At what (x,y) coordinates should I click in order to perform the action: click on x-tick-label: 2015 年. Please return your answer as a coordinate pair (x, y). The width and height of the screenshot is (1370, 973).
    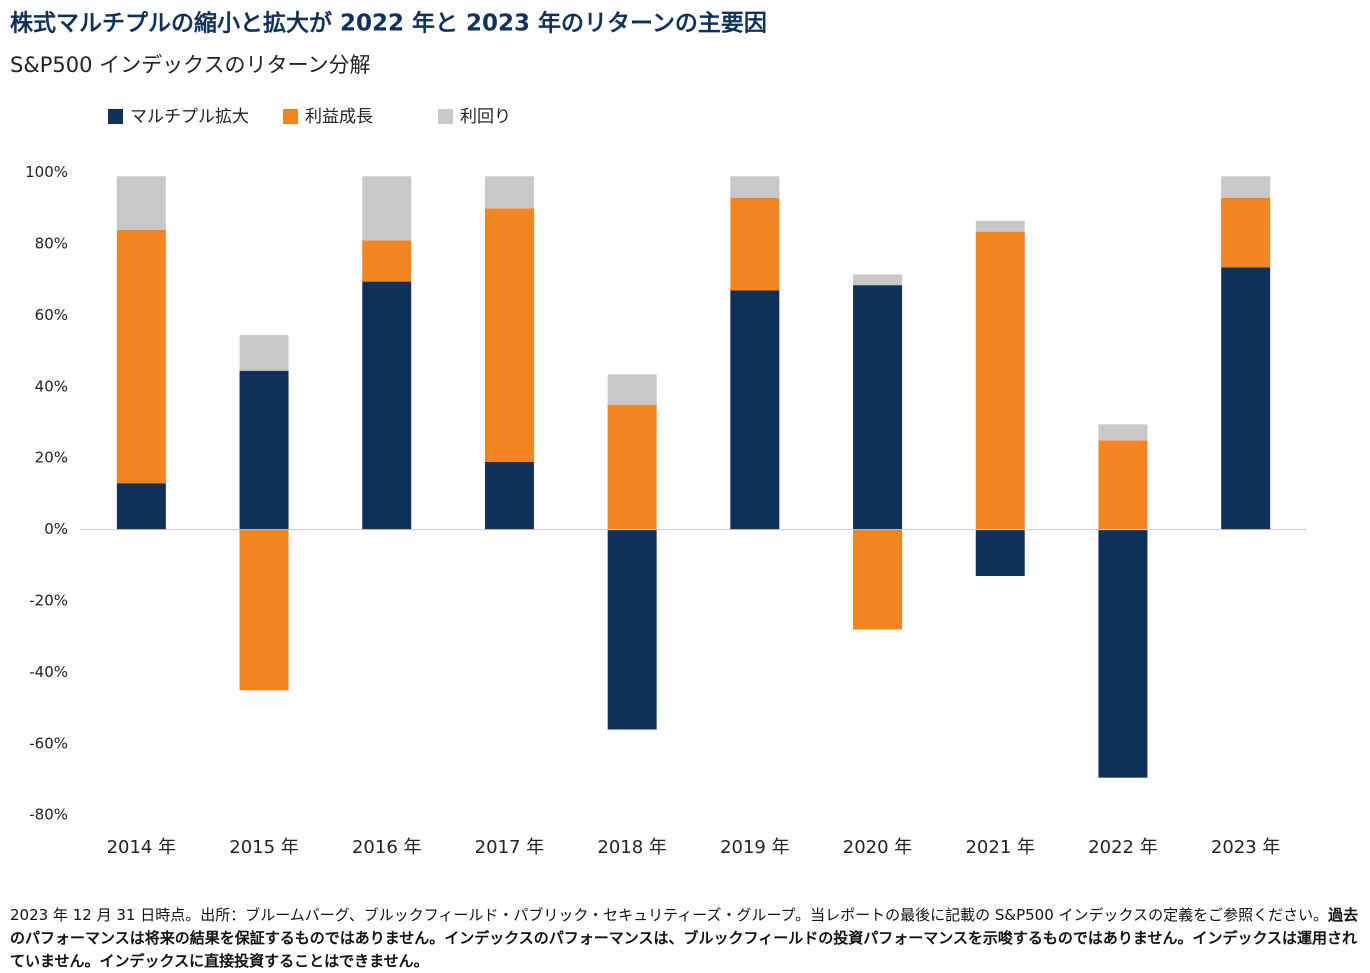
    Looking at the image, I should click on (264, 847).